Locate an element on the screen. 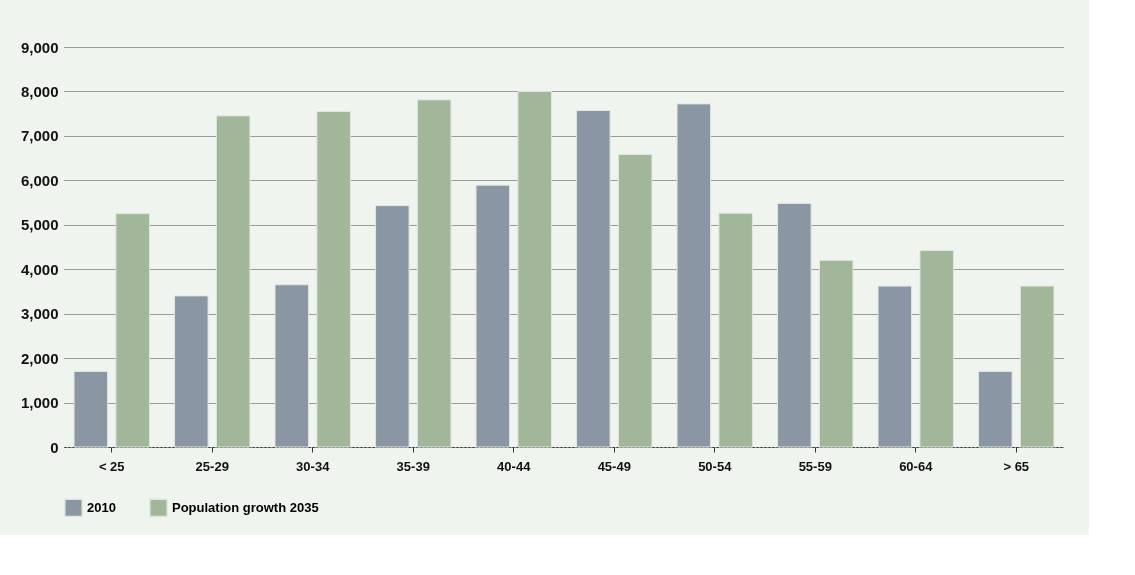 This screenshot has width=1135, height=575. x-tick-label: 25-29 is located at coordinates (212, 466).